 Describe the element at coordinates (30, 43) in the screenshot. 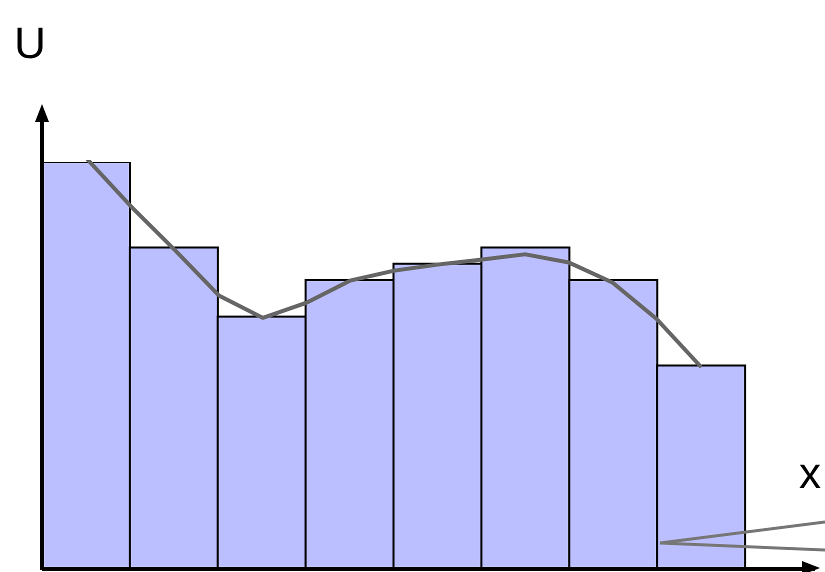

I see `y-axis-title: U` at that location.